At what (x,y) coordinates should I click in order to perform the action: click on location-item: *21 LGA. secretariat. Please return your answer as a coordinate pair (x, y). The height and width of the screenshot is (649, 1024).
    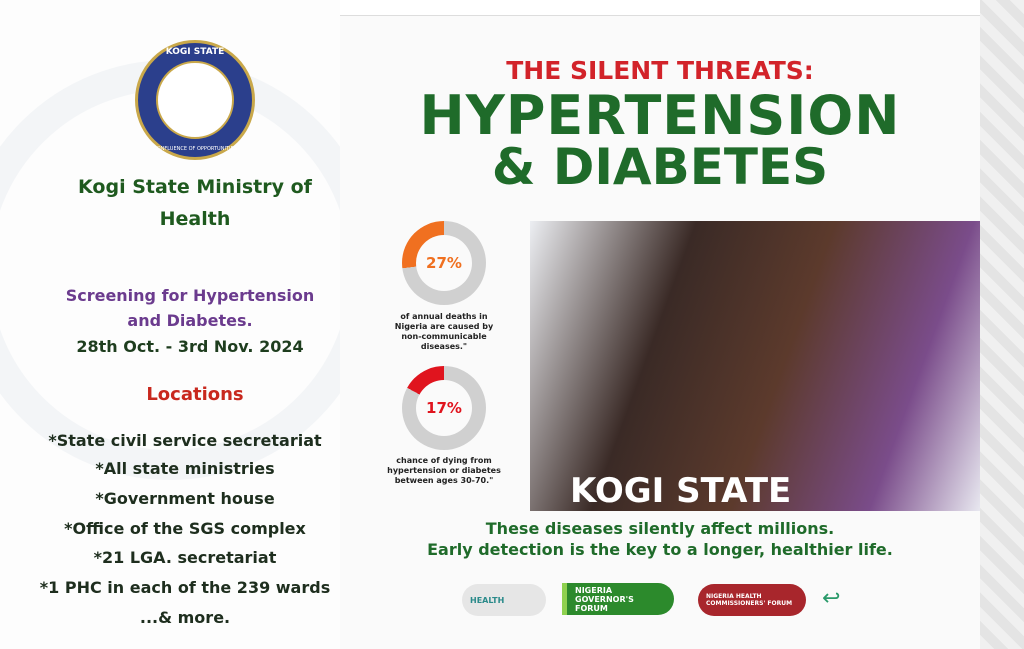
    Looking at the image, I should click on (185, 557).